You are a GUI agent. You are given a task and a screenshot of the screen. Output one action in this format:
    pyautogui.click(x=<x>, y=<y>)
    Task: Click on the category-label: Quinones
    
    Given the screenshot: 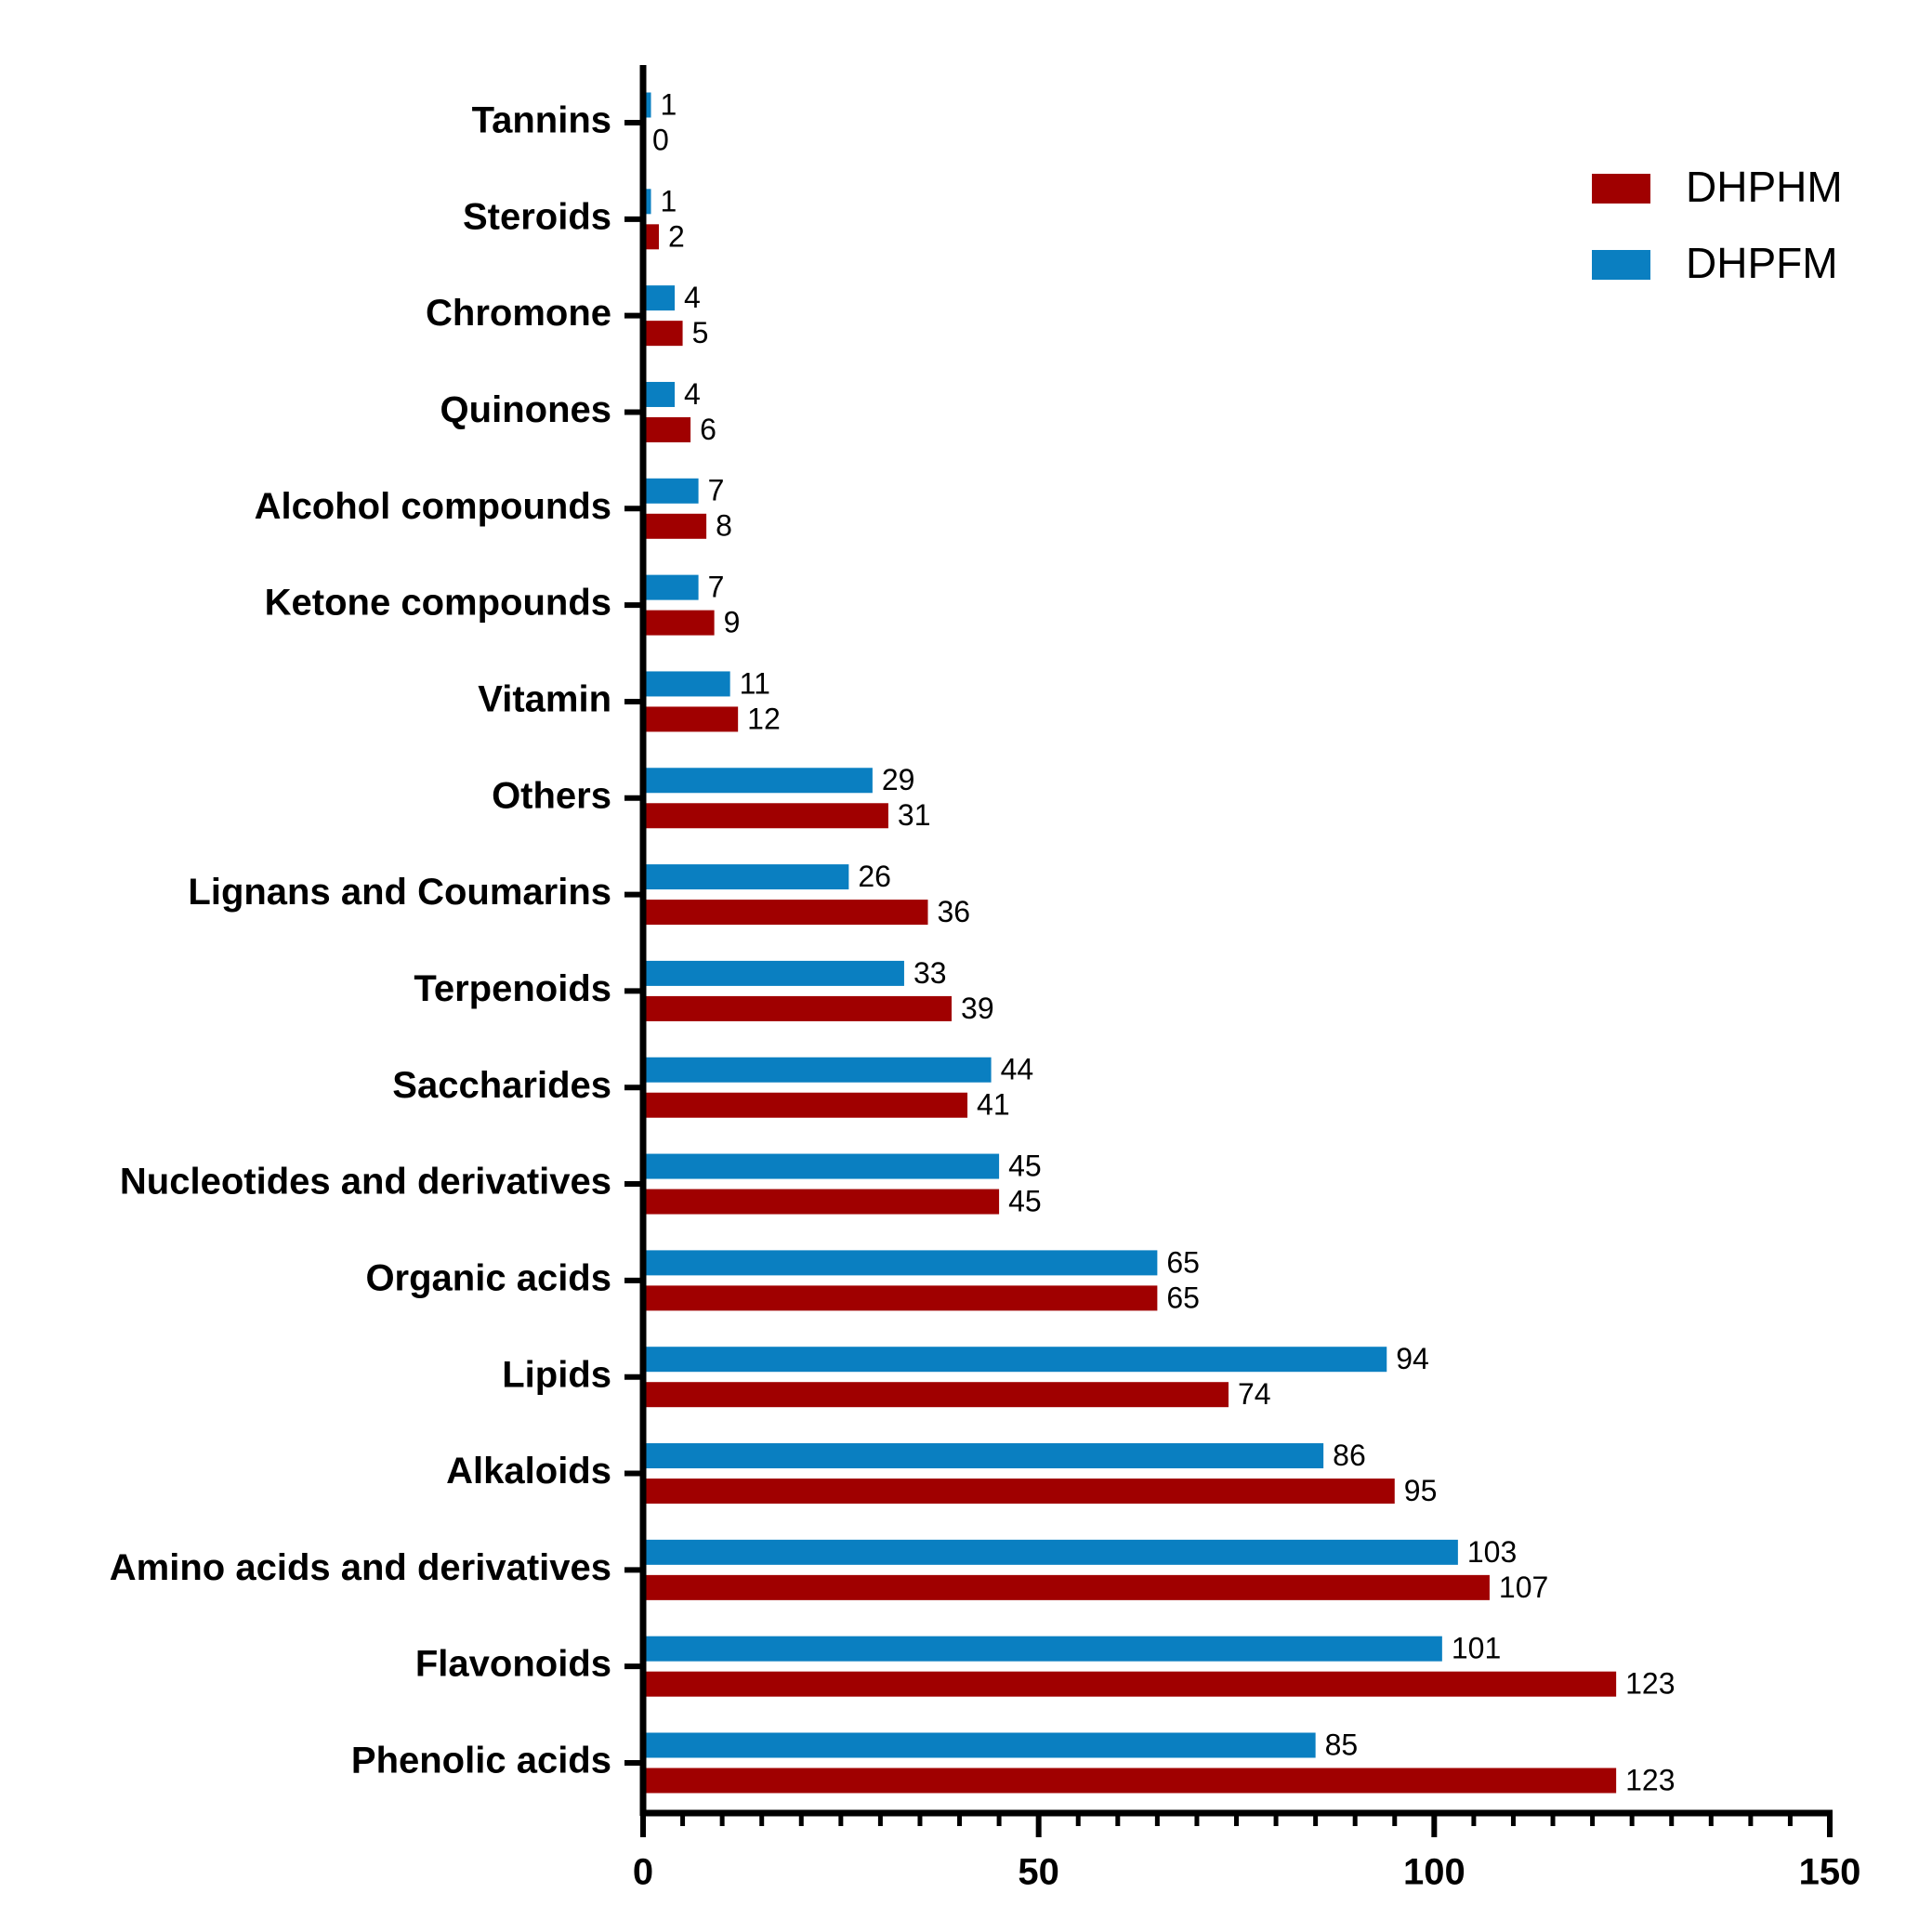 What is the action you would take?
    pyautogui.click(x=525, y=409)
    